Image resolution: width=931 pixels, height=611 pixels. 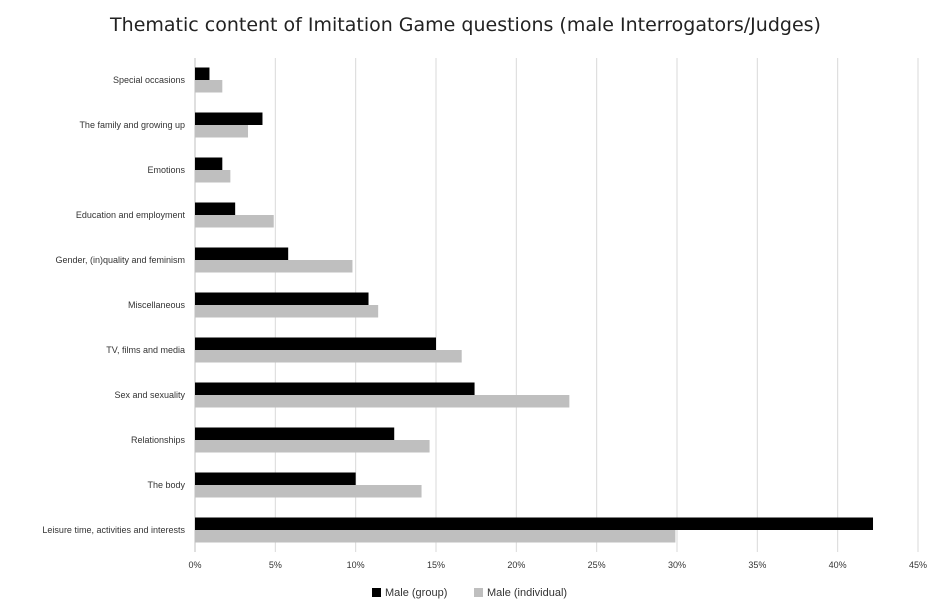 I want to click on category-label: Miscellaneous, so click(x=157, y=305).